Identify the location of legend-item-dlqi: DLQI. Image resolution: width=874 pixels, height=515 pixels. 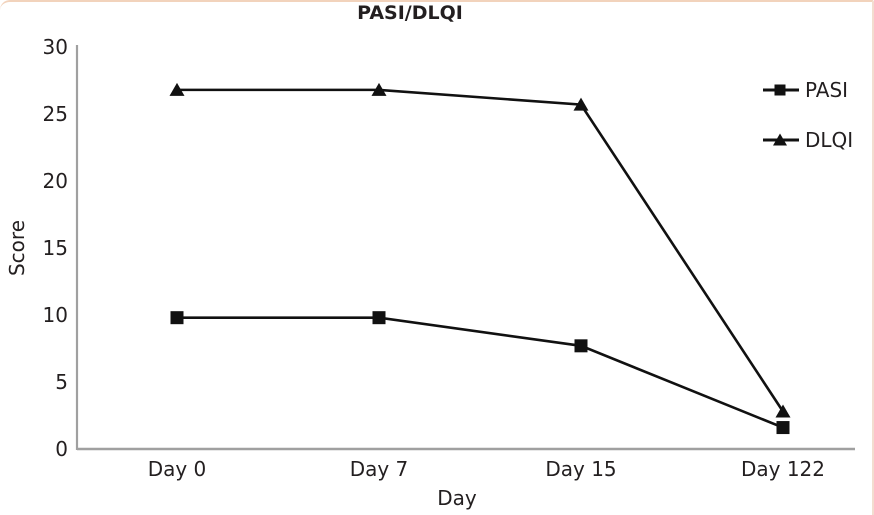
(807, 140).